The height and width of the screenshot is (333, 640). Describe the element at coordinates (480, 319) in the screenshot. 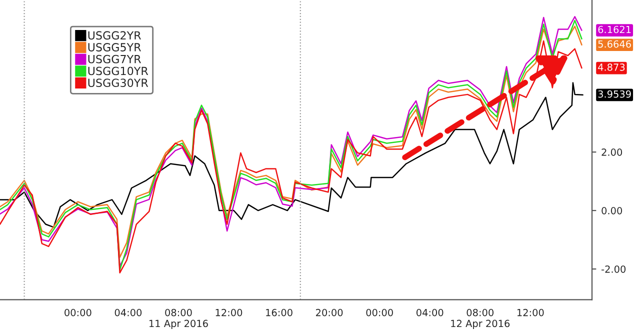

I see `x-tick-label: 08:00 12 Apr 2016` at that location.